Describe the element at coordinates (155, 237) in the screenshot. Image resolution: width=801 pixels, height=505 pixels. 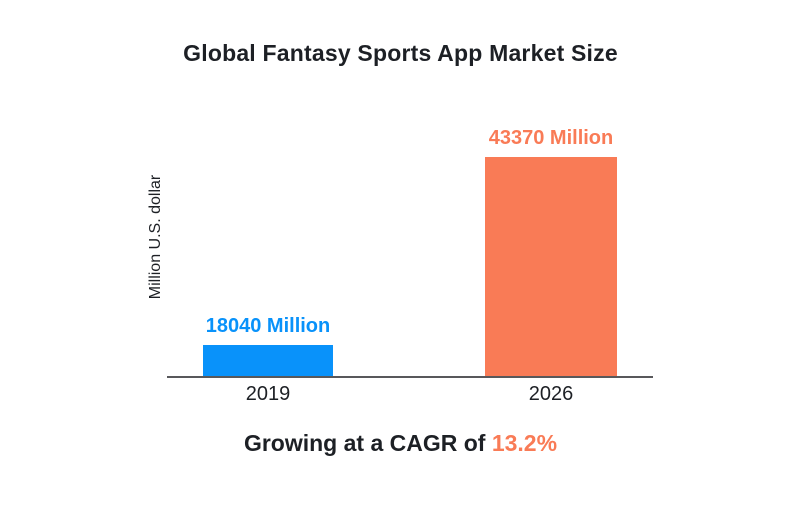
I see `y-axis-label: Million U.S. dollar` at that location.